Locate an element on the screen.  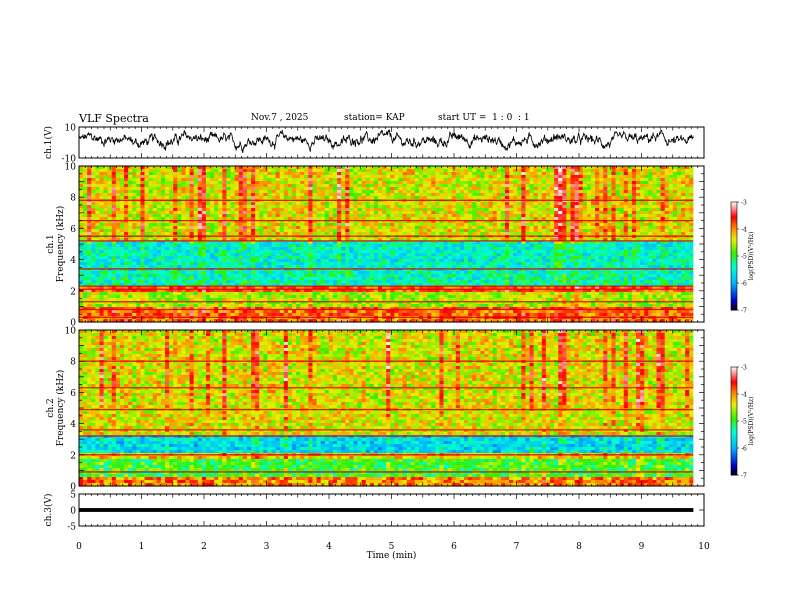
y-axis-label-line: ch.1(V) is located at coordinates (48, 142).